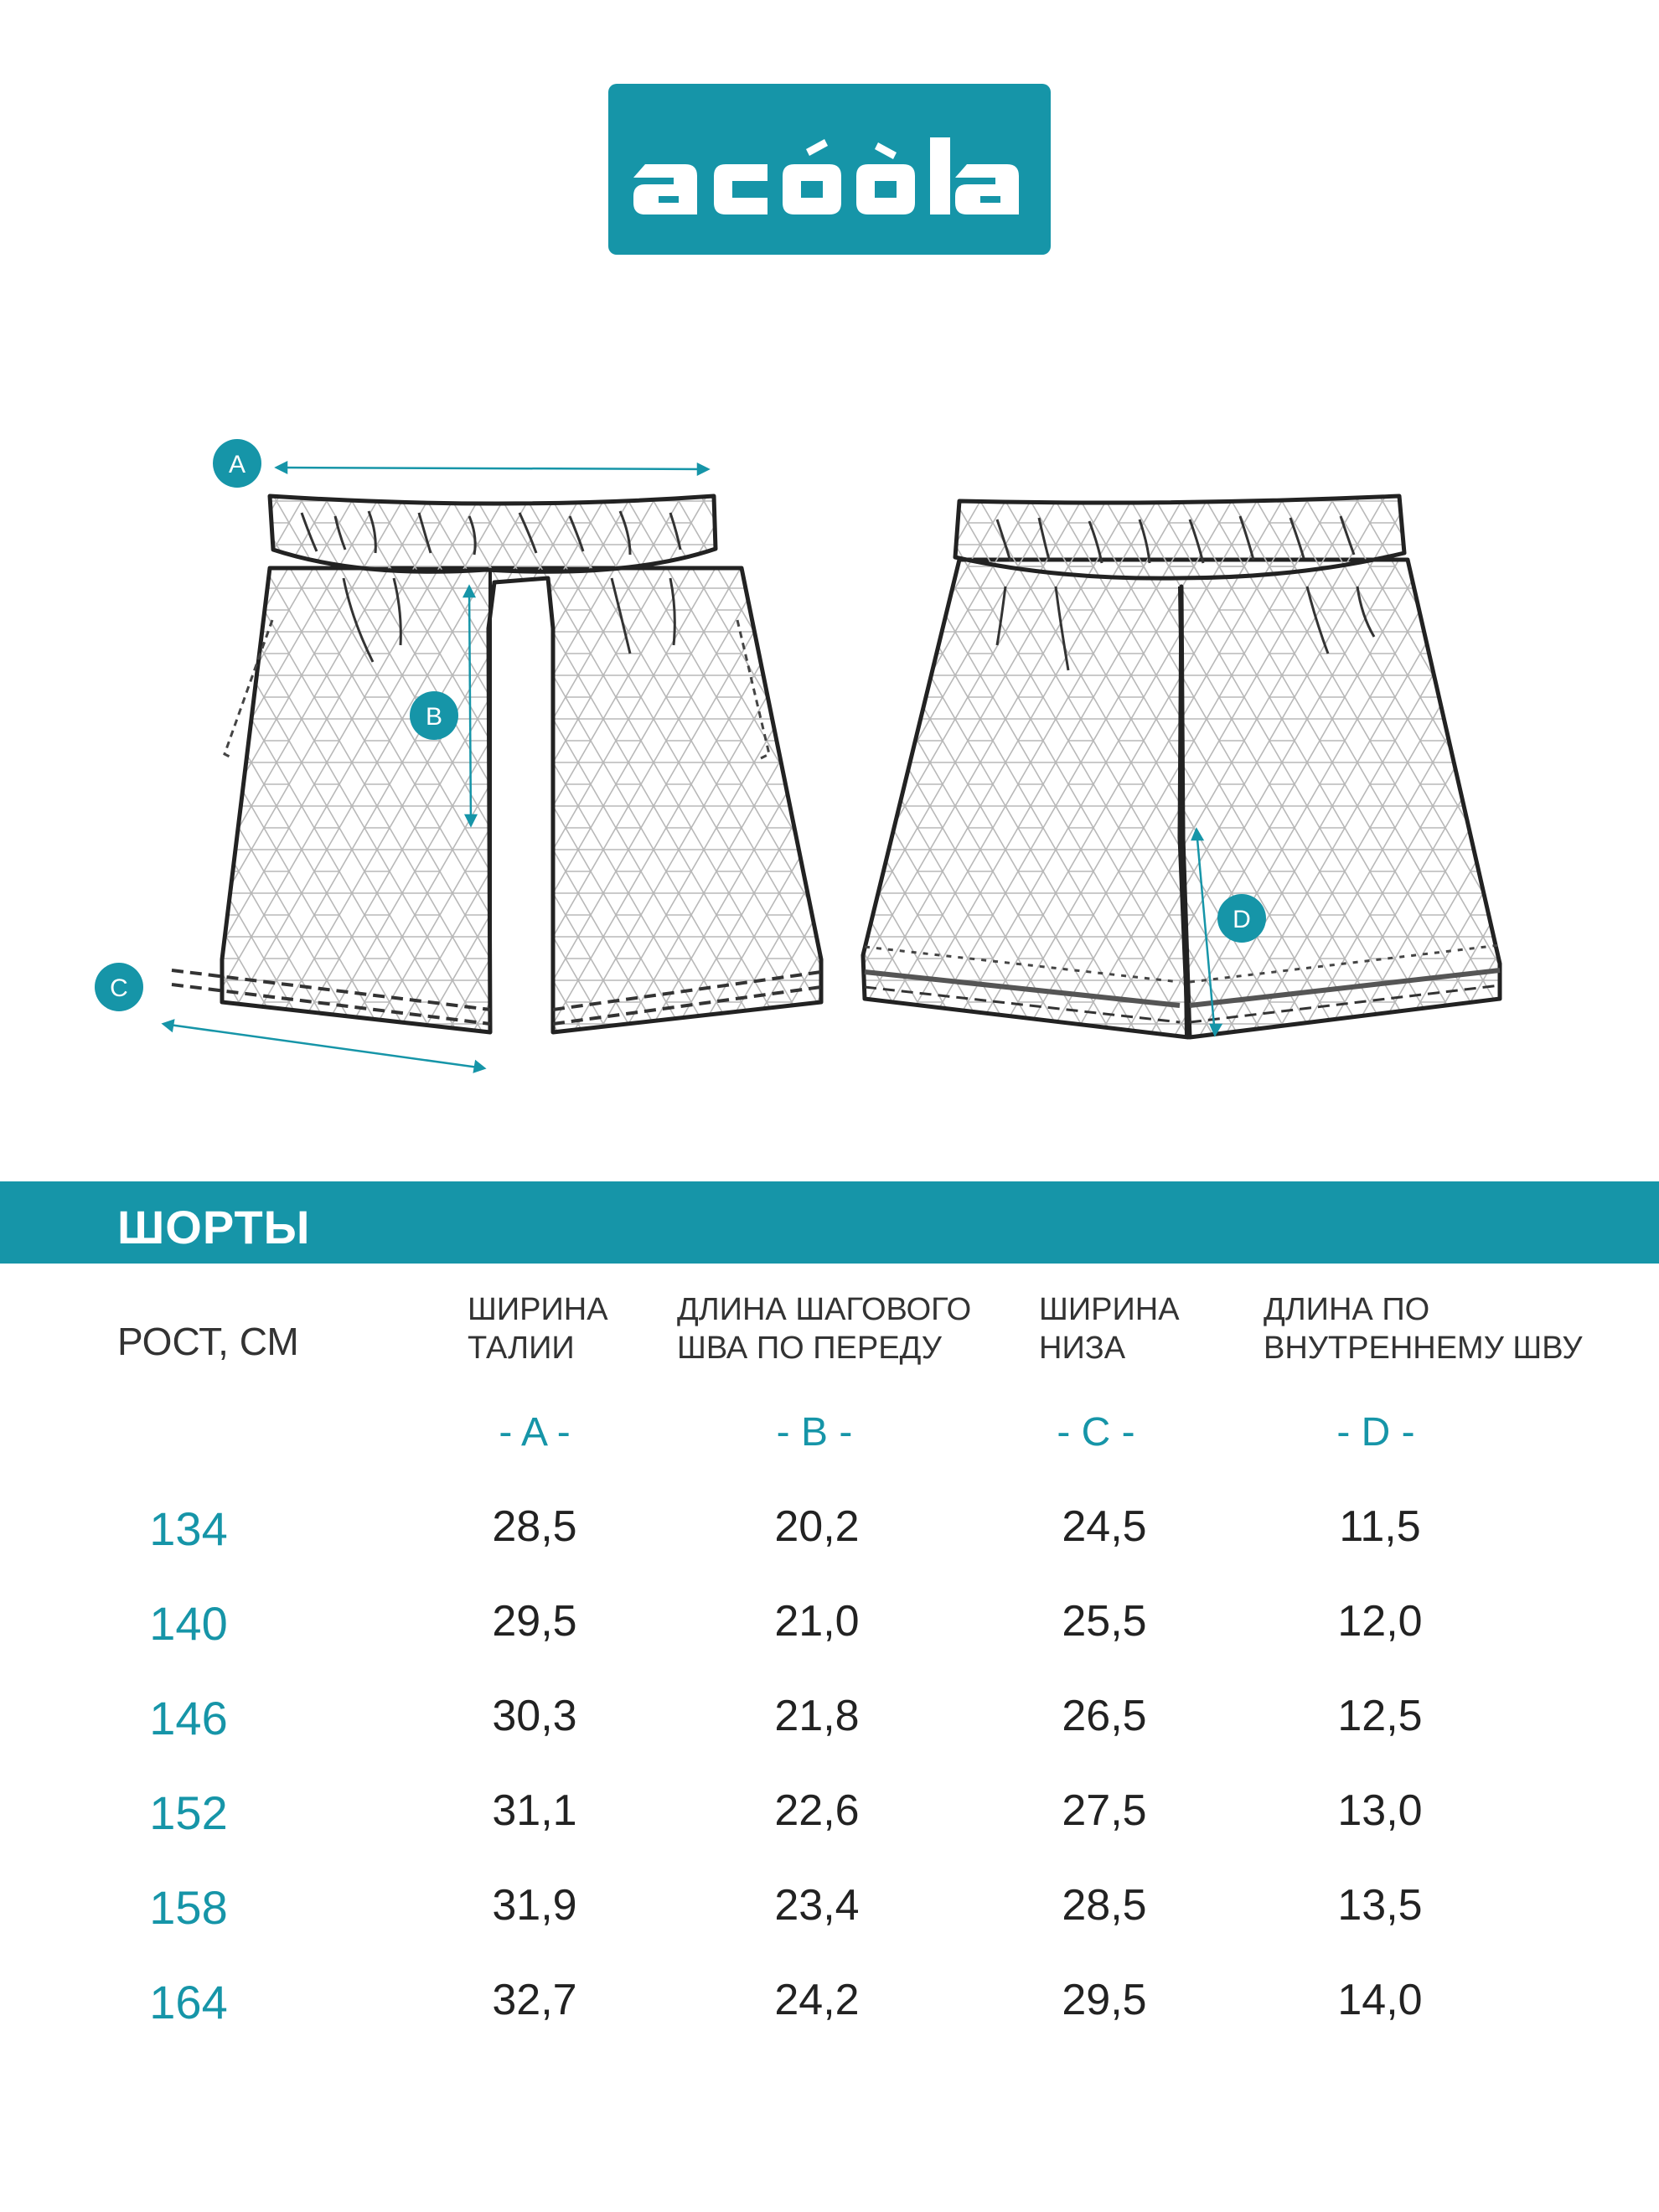  What do you see at coordinates (817, 1526) in the screenshot?
I see `value-cell: 20,2` at bounding box center [817, 1526].